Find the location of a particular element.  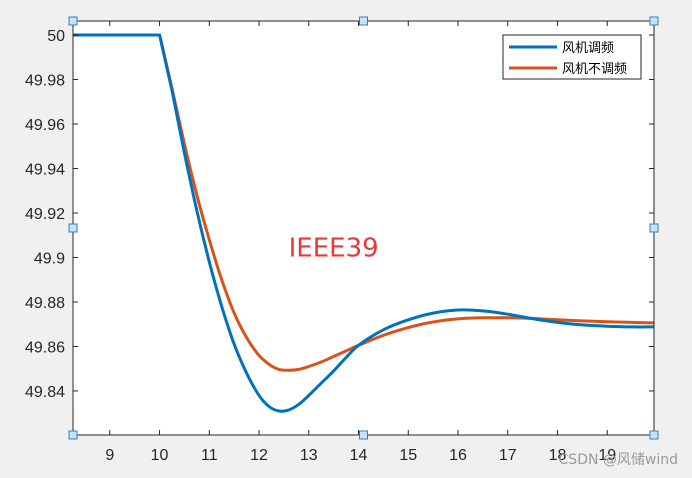

y-tick-label: 49.88 is located at coordinates (45, 303).